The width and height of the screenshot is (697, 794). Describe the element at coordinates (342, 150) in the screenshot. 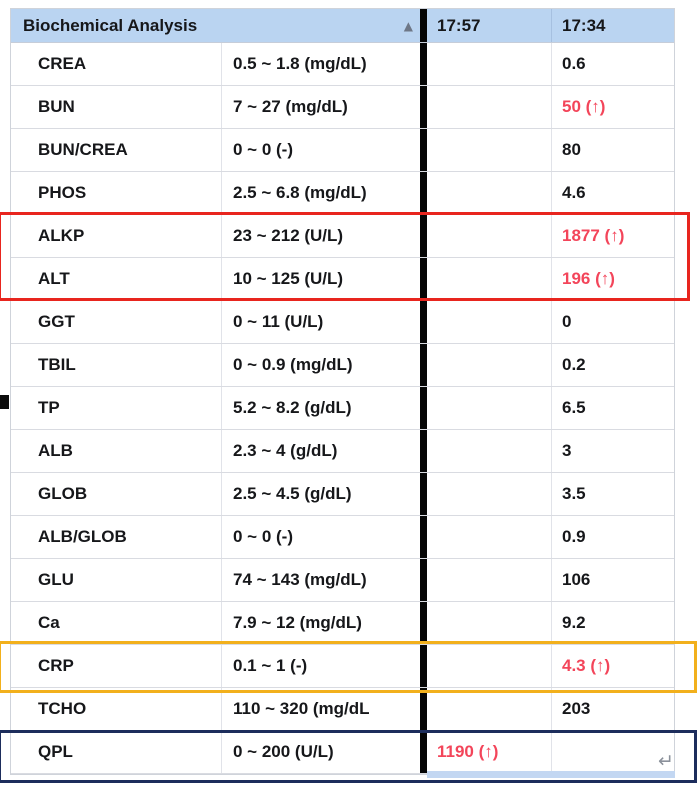

I see `table-row: BUN/CREA 0 ~ 0 (-) 80` at that location.